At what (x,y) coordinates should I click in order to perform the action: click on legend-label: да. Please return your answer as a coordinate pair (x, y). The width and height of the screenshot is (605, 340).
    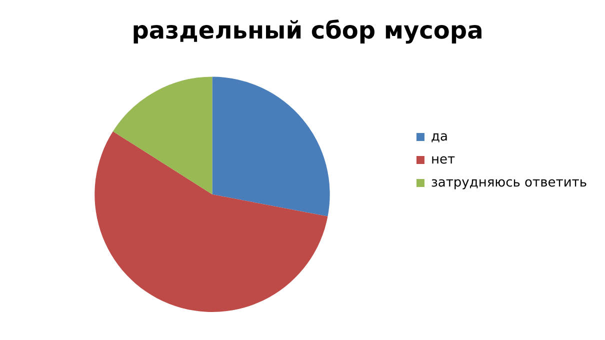
    Looking at the image, I should click on (439, 136).